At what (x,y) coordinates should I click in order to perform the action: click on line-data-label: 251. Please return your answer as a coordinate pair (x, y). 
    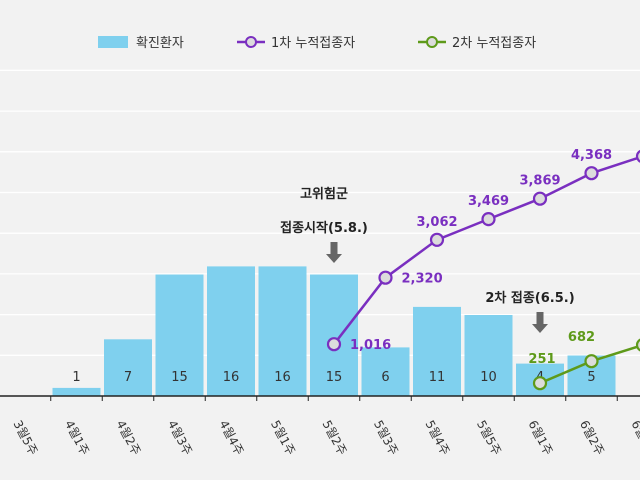
    Looking at the image, I should click on (541, 359).